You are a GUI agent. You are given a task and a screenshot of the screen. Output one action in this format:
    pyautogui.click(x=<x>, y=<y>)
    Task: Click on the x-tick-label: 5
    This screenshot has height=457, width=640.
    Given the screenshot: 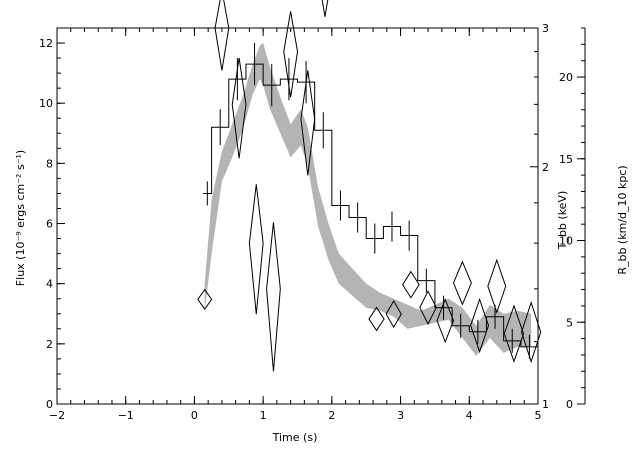 What is the action you would take?
    pyautogui.click(x=538, y=415)
    